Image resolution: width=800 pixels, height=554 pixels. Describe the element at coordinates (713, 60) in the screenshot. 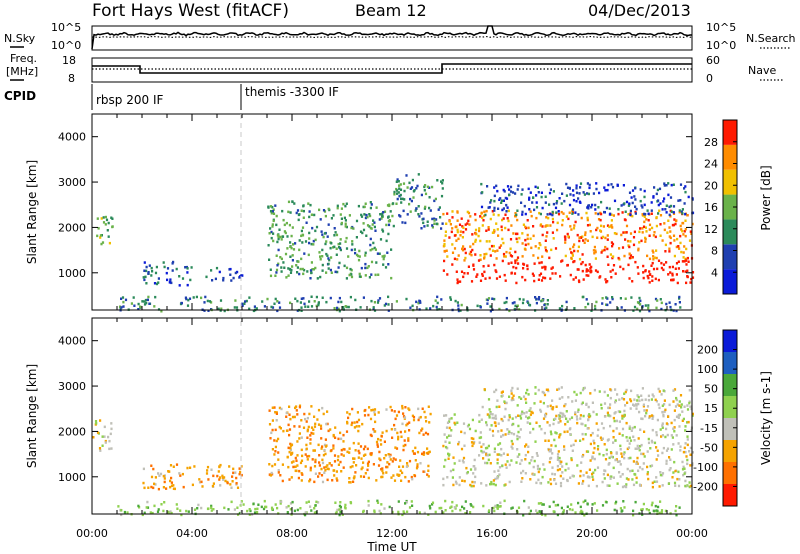

I see `nave-tick-top: 60` at that location.